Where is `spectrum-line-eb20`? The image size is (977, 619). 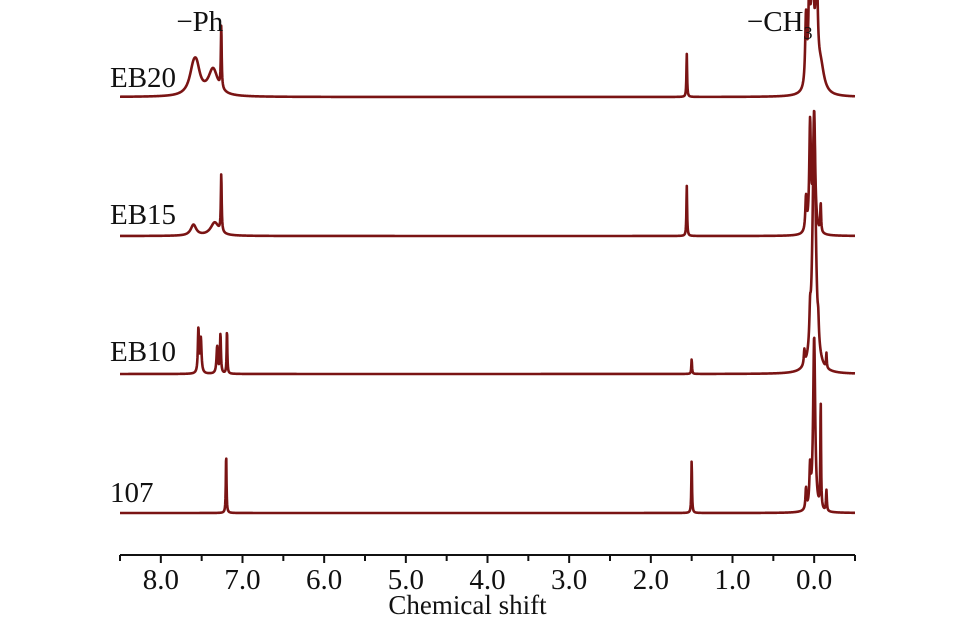
spectrum-line-eb20 is located at coordinates (487, 49).